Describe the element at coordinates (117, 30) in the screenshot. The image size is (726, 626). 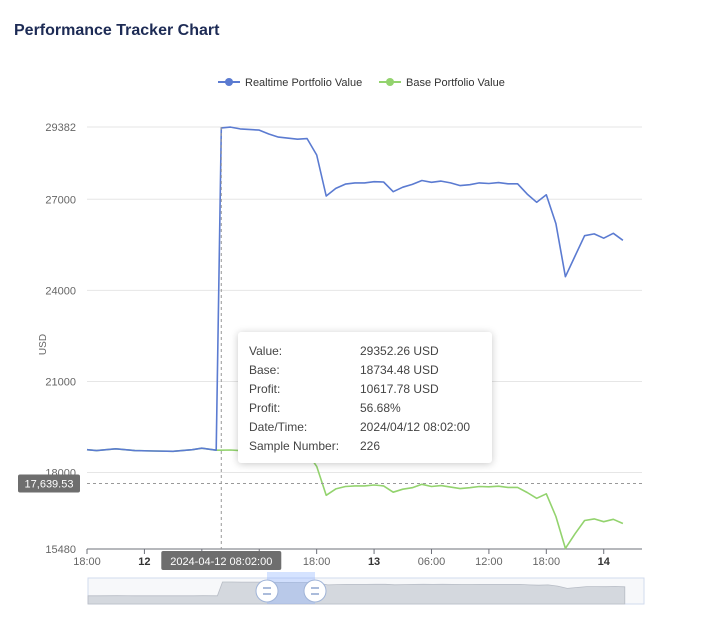
I see `page-title: Performance Tracker Chart` at that location.